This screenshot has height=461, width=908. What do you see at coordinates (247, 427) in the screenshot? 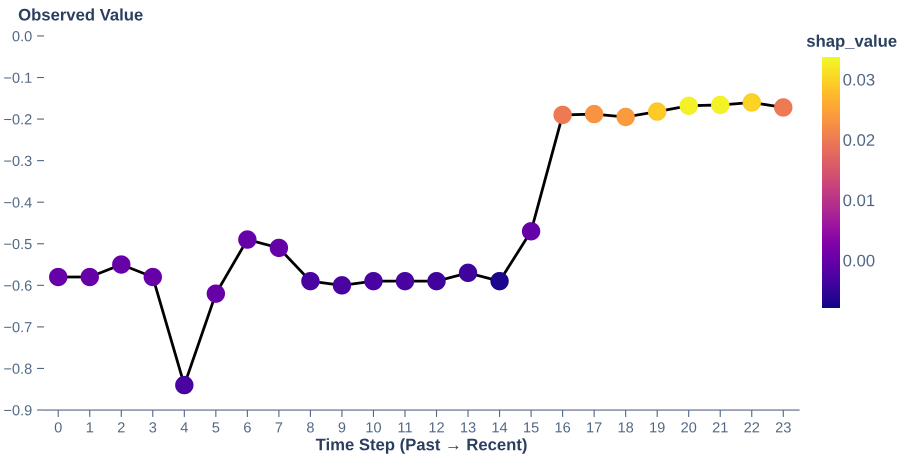
I see `x-tick-label: 6` at bounding box center [247, 427].